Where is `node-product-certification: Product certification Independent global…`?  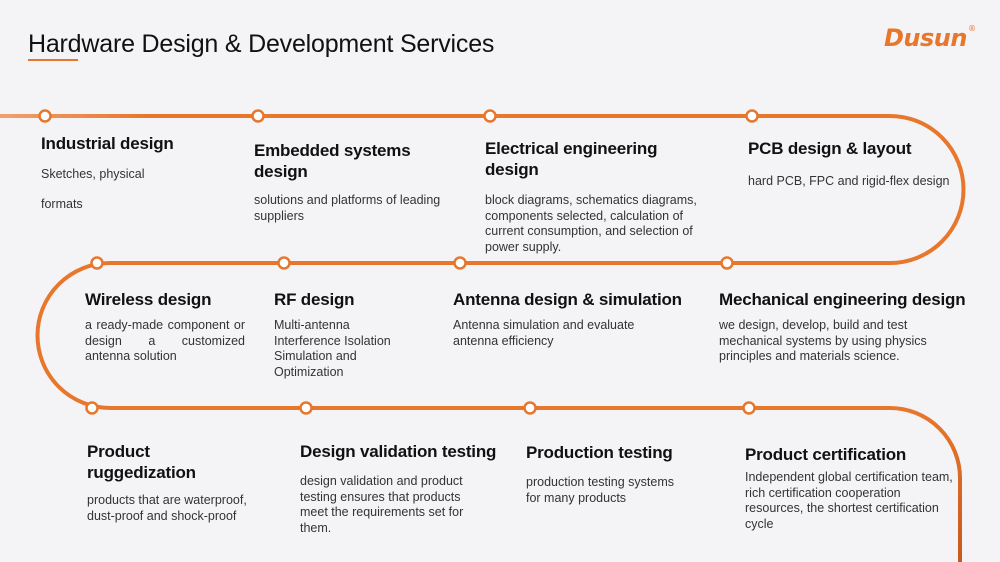 node-product-certification: Product certification Independent global… is located at coordinates (850, 488).